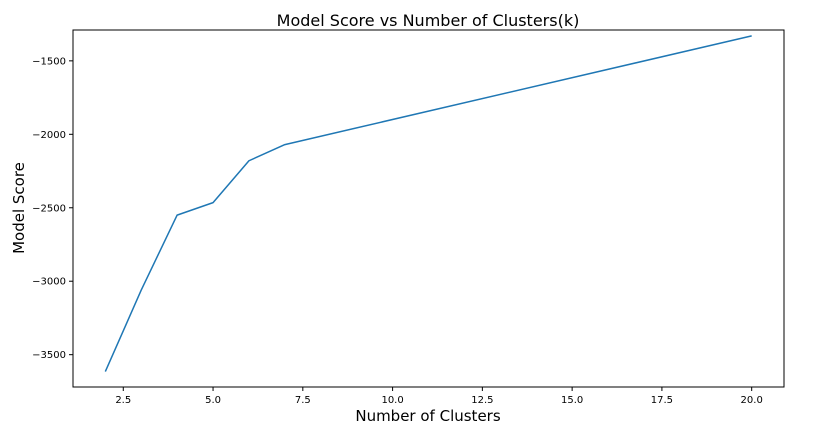  What do you see at coordinates (482, 400) in the screenshot?
I see `x-tick-label: 12.5` at bounding box center [482, 400].